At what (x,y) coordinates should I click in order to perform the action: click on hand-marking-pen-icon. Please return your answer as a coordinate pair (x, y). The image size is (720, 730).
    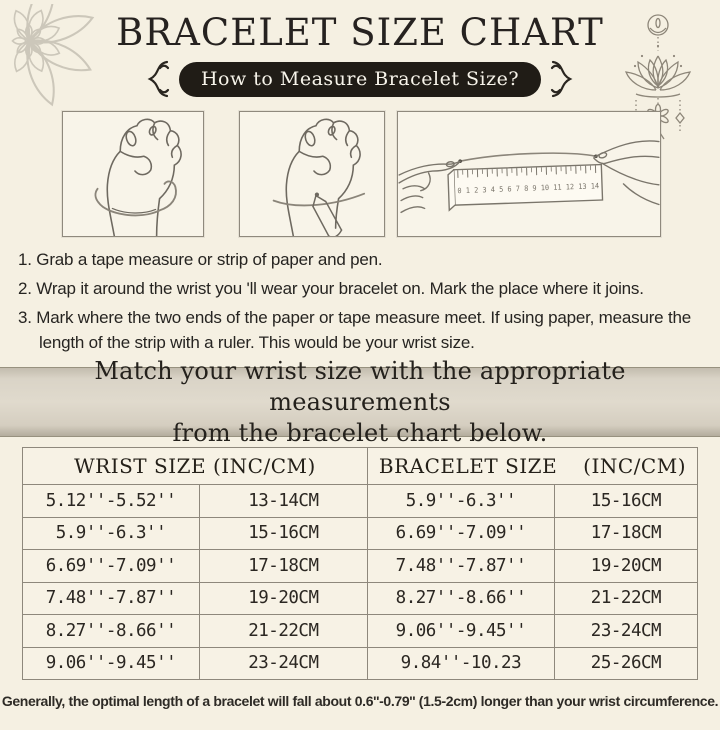
    Looking at the image, I should click on (319, 177).